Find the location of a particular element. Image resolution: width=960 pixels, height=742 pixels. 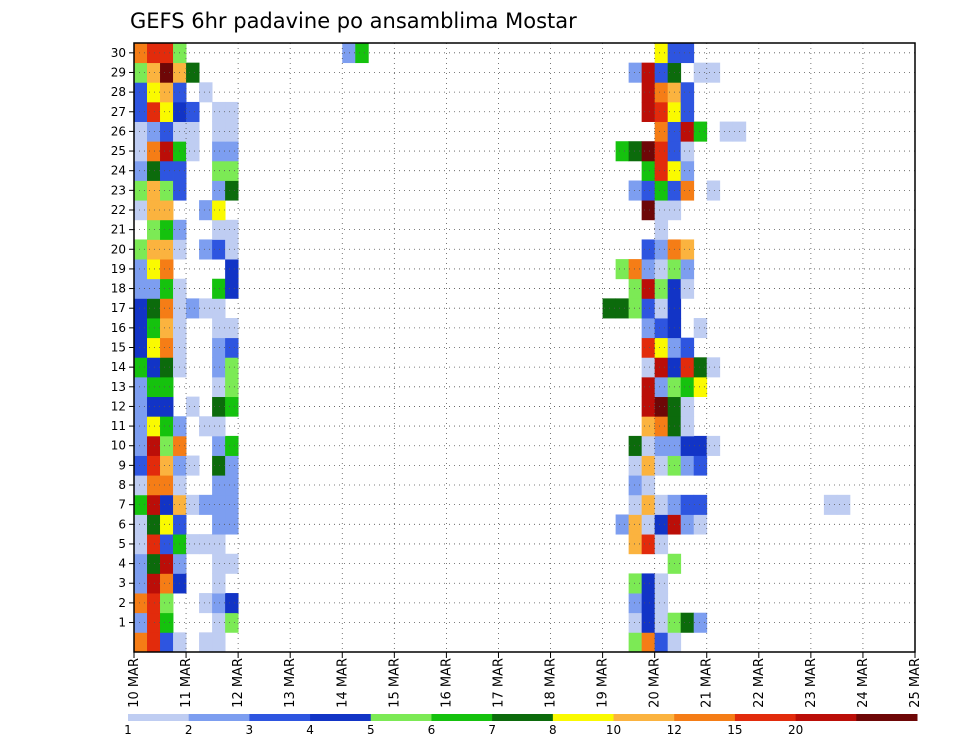

x-tick-label: 15 MAR is located at coordinates (394, 683).